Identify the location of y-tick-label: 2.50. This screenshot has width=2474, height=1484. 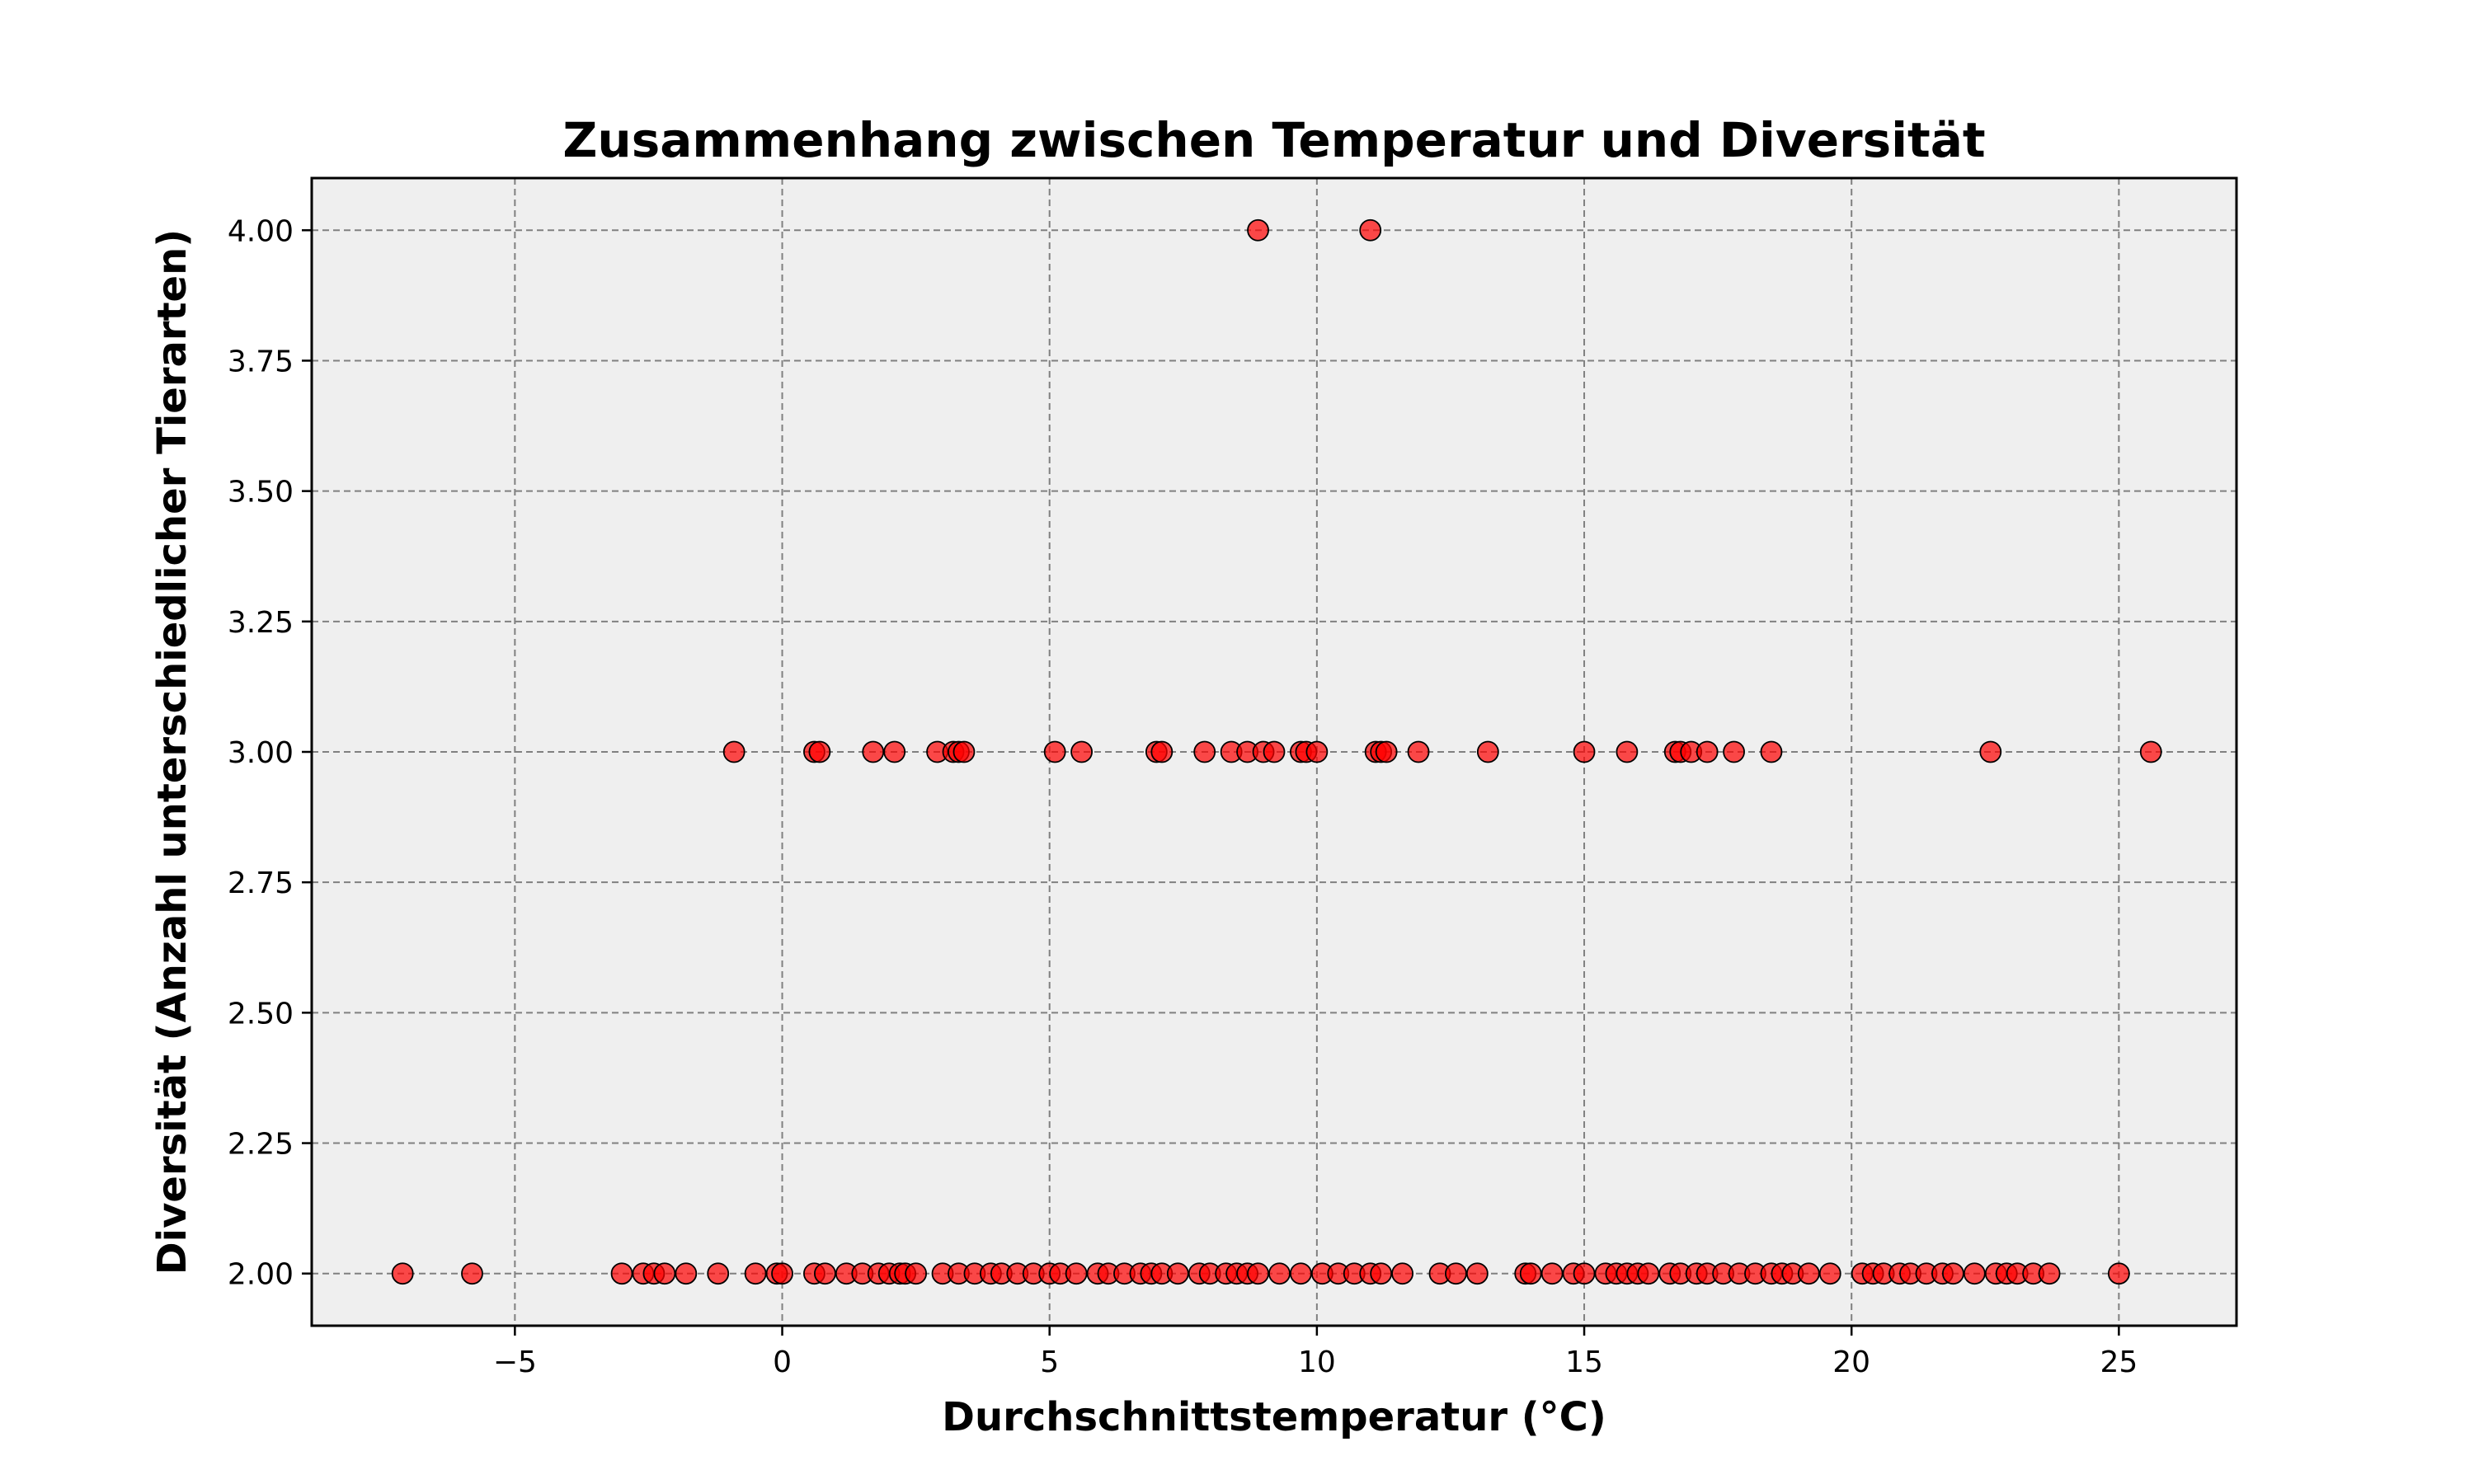
(261, 1014).